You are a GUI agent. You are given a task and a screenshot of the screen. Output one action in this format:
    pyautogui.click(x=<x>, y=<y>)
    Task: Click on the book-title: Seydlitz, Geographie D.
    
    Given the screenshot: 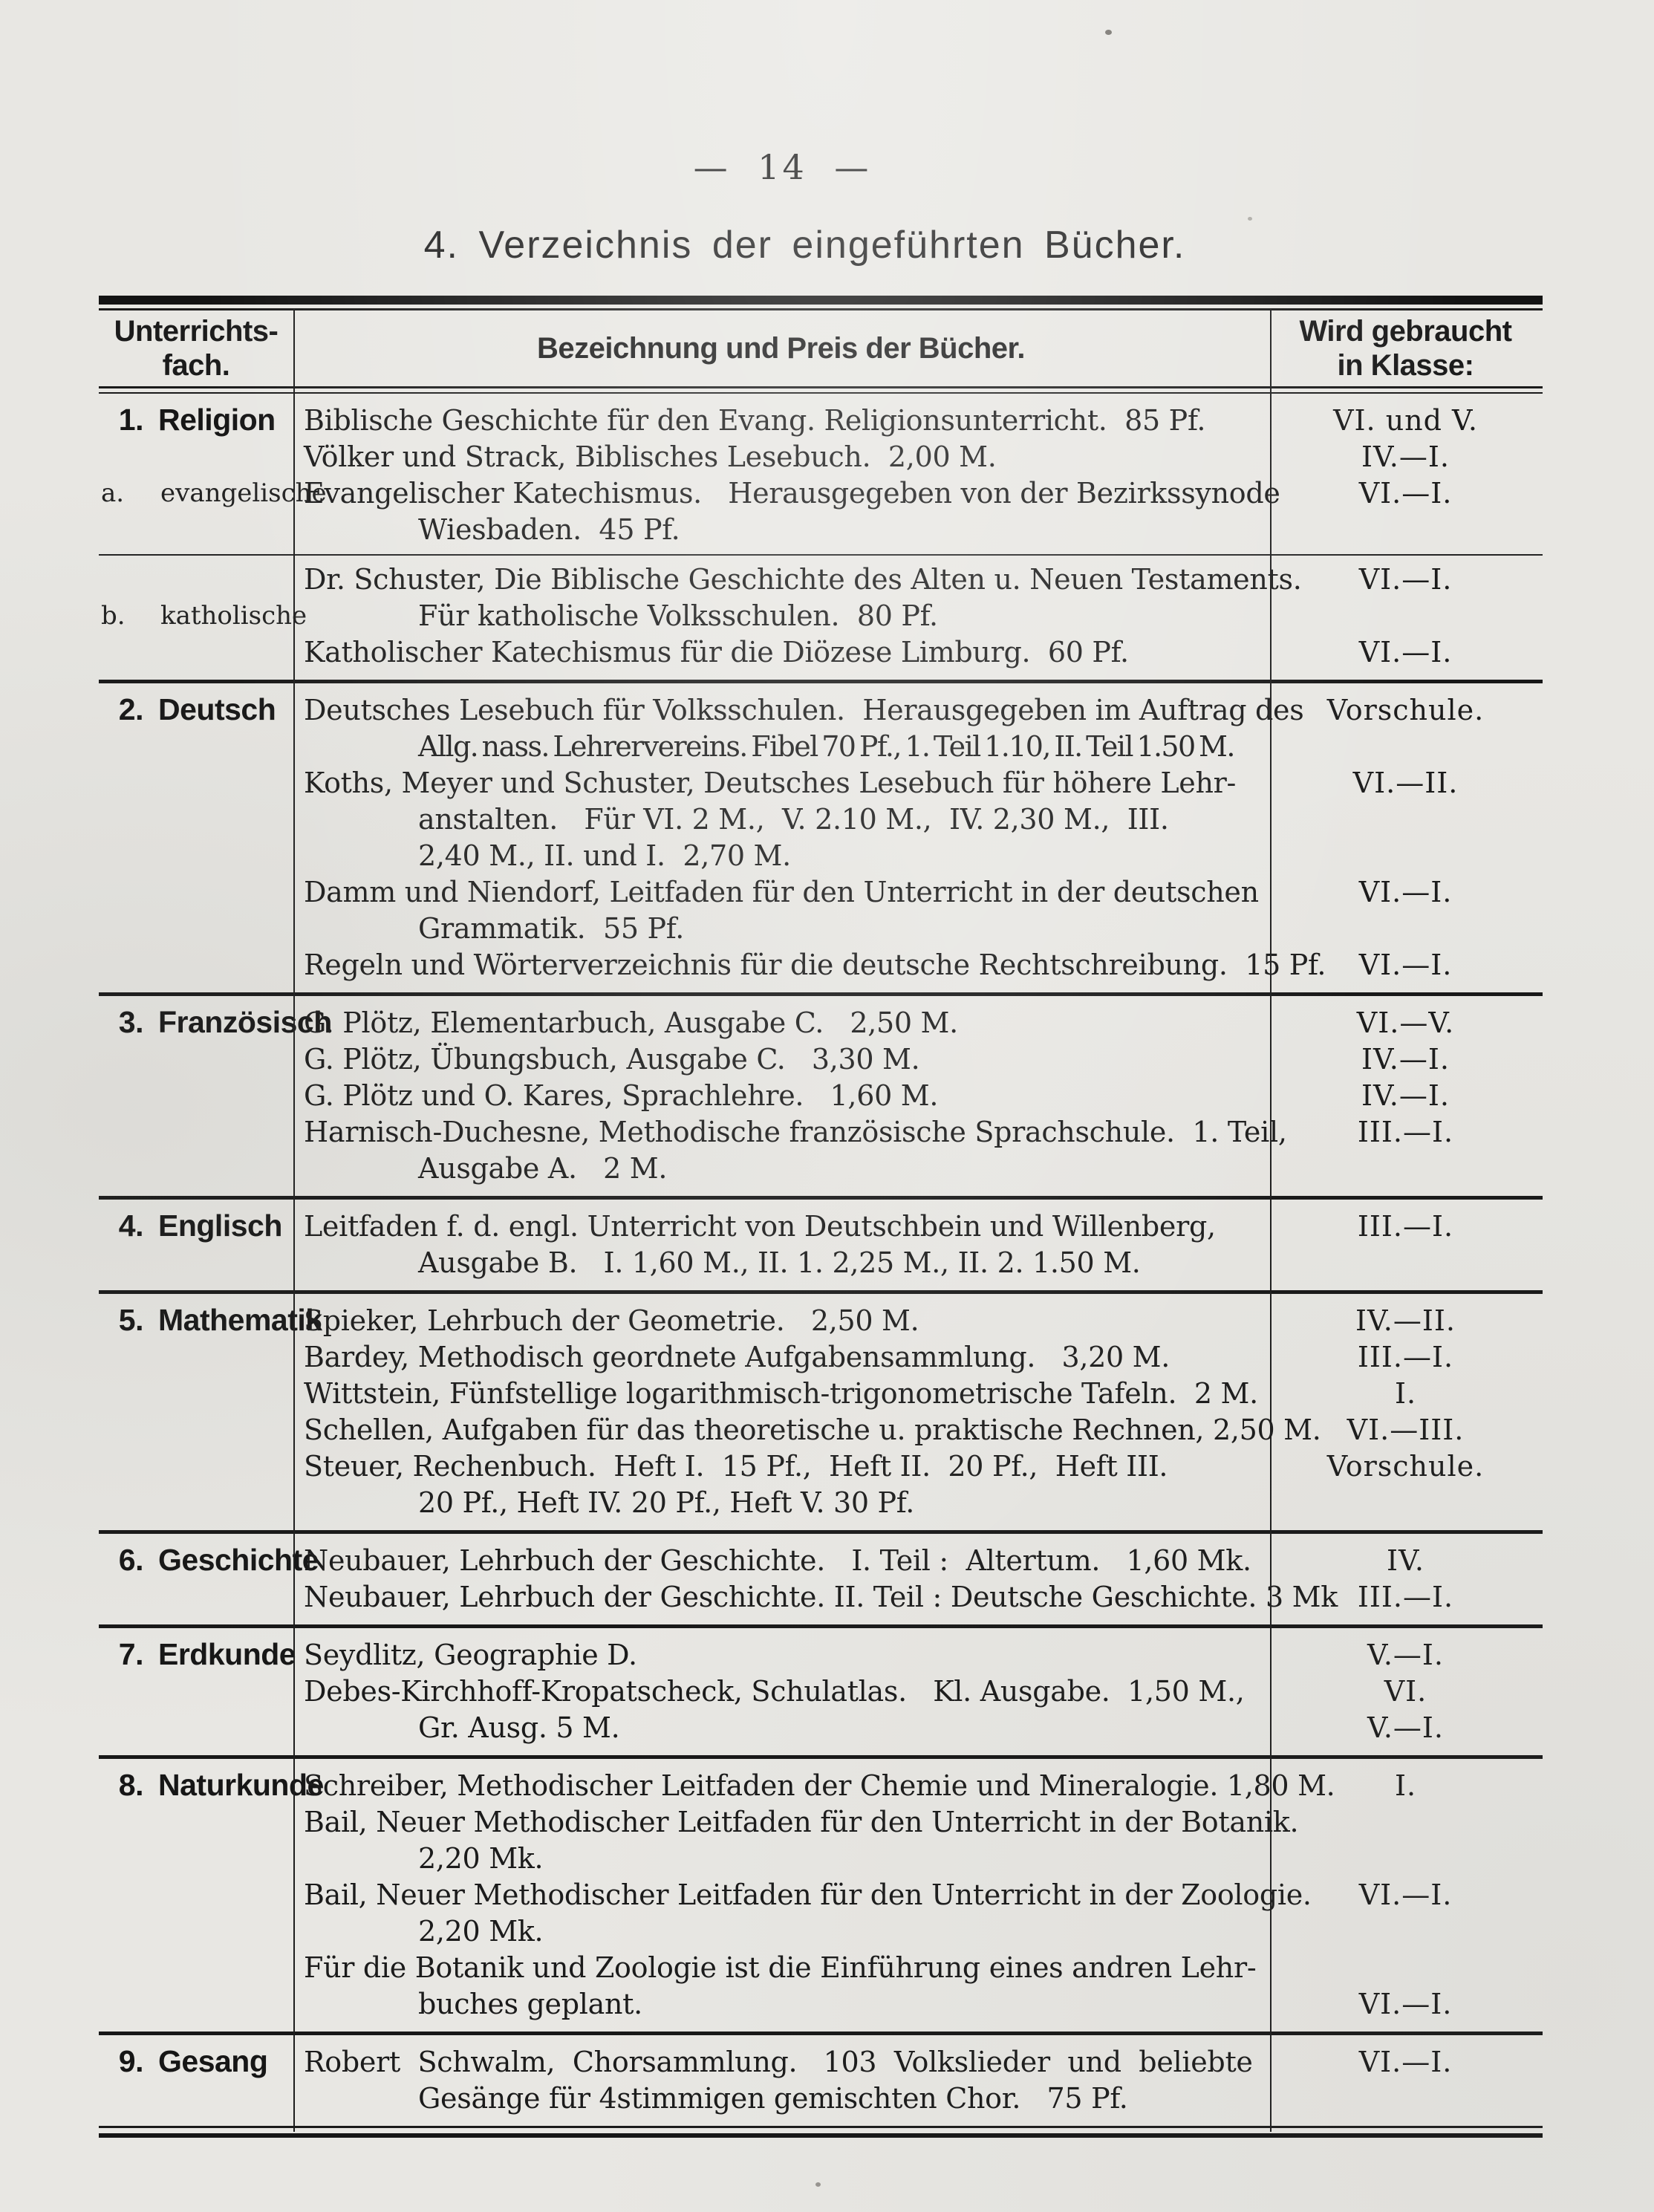 What is the action you would take?
    pyautogui.click(x=470, y=1655)
    